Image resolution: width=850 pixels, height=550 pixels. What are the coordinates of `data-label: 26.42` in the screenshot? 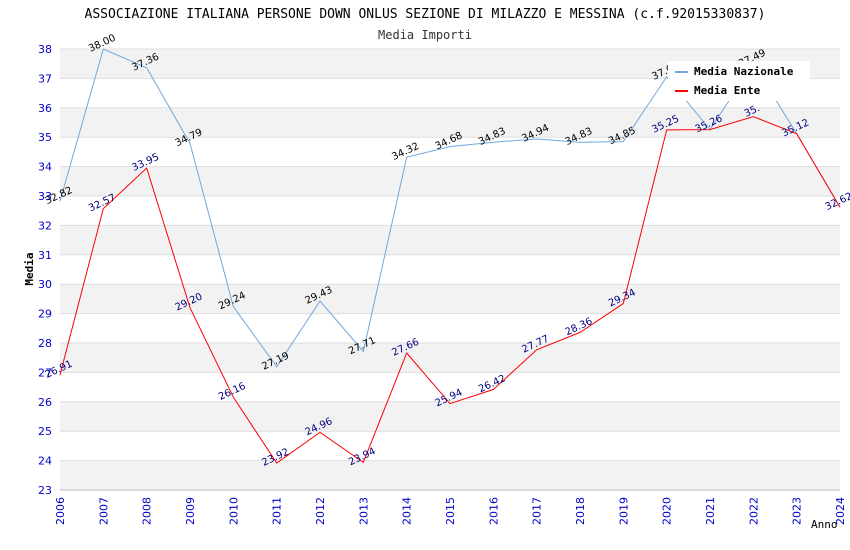 It's located at (492, 384).